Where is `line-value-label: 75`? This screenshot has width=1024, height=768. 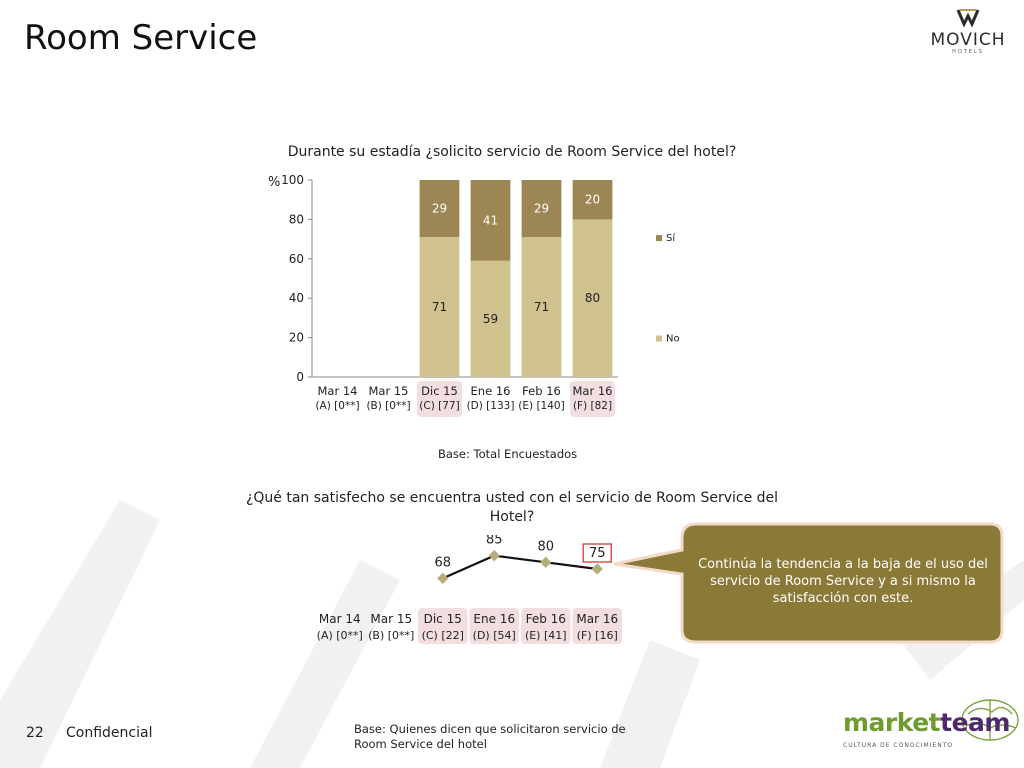 line-value-label: 75 is located at coordinates (597, 553).